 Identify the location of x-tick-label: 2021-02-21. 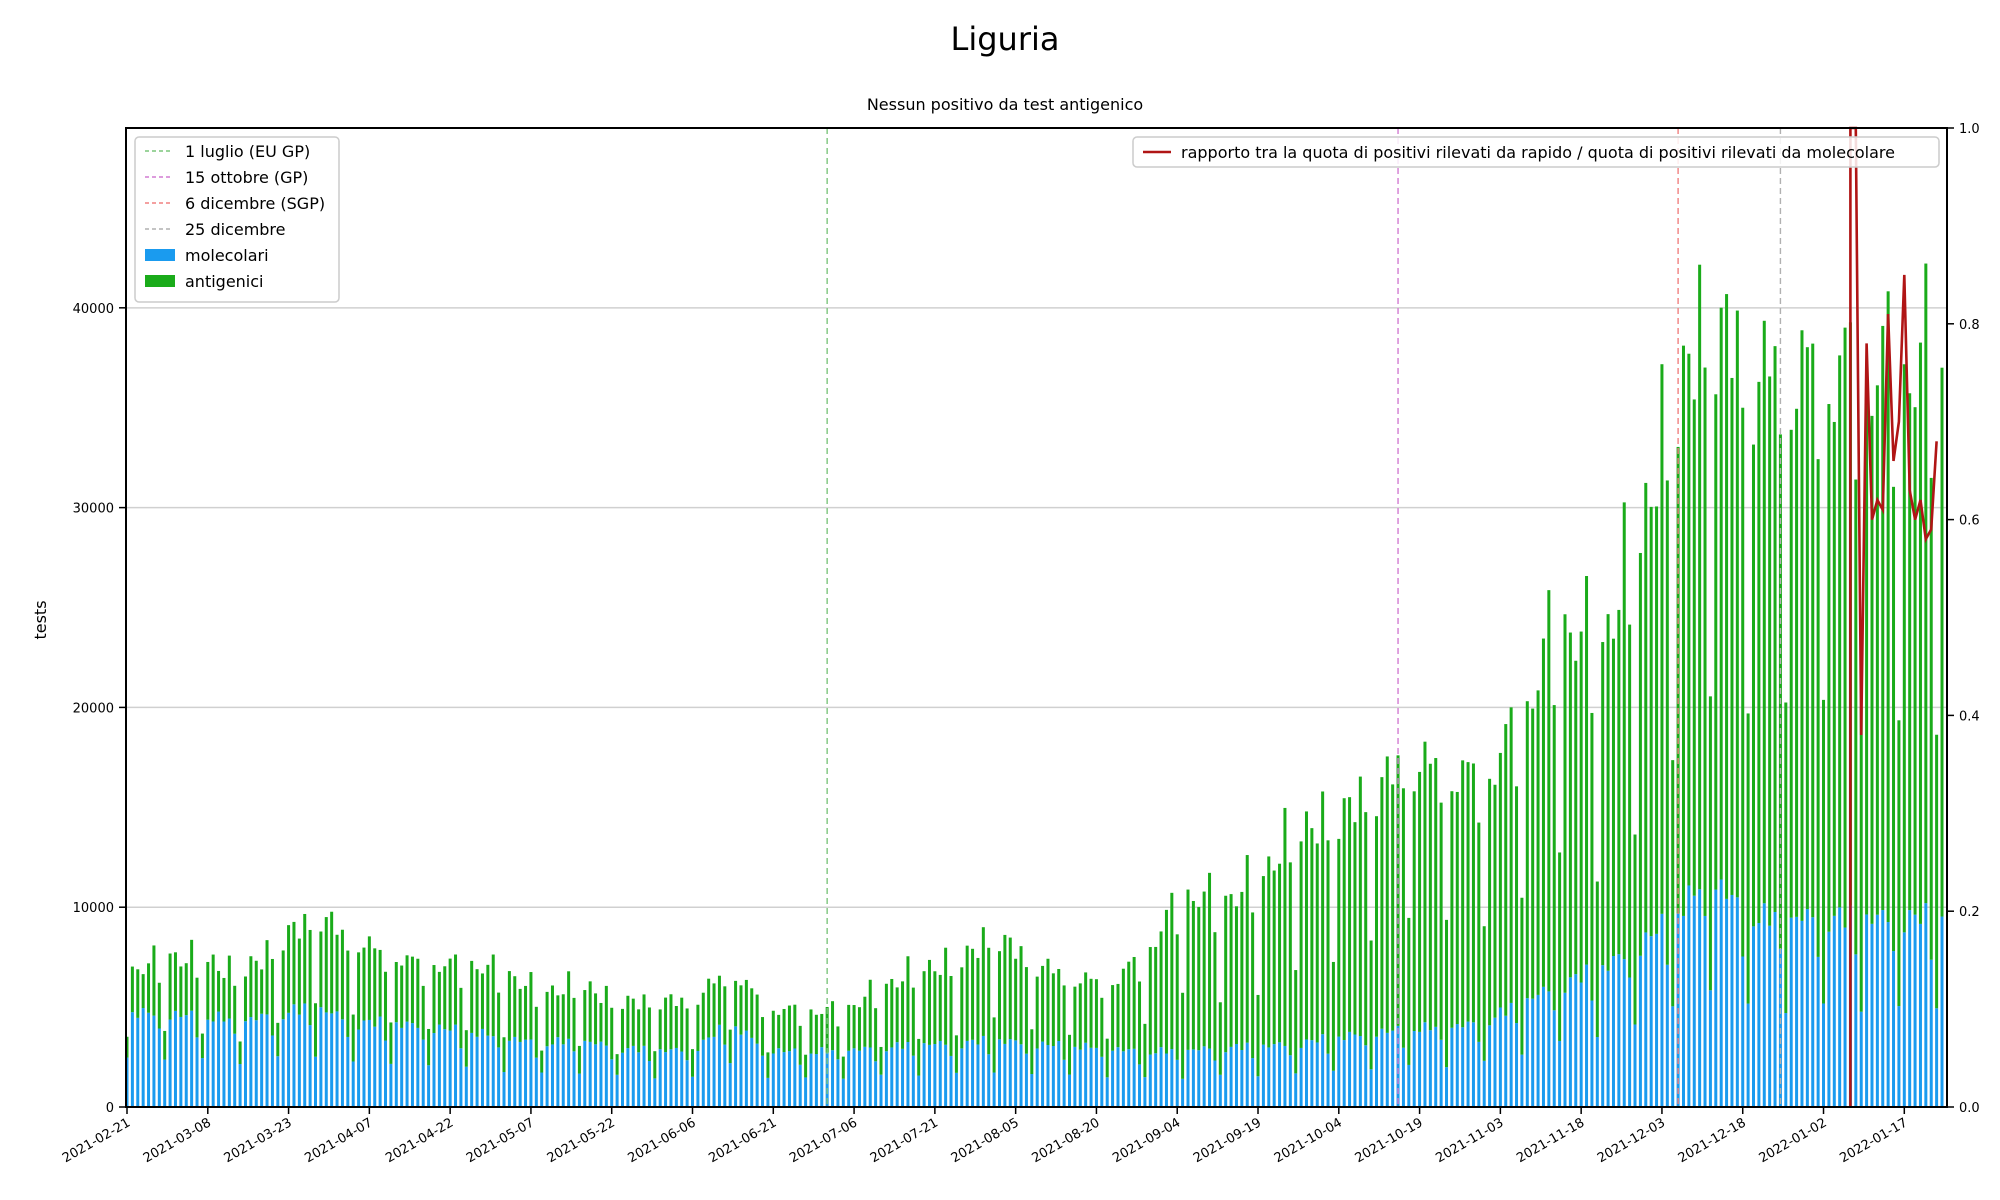
(96, 1140).